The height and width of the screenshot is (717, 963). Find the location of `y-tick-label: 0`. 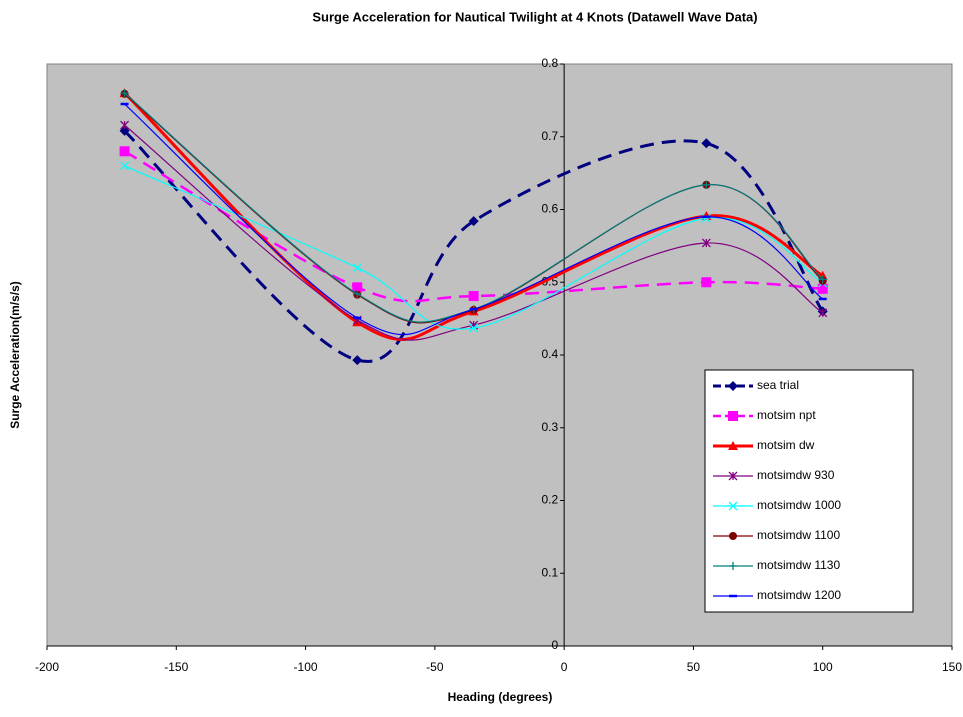

y-tick-label: 0 is located at coordinates (554, 645).